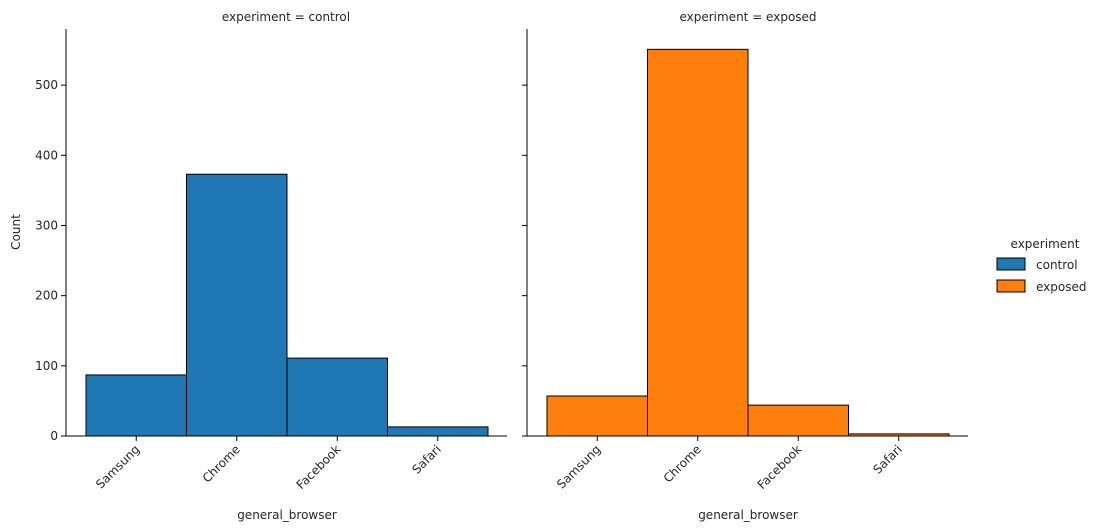  I want to click on panel-title-exposed: experiment = exposed, so click(747, 17).